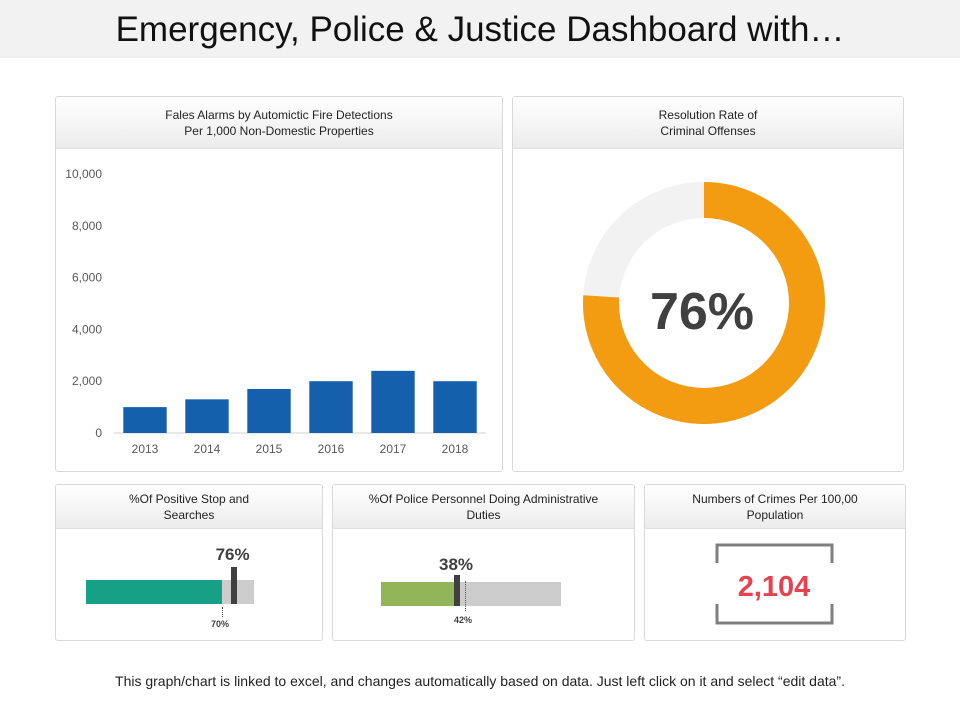 Image resolution: width=960 pixels, height=720 pixels. I want to click on donut-center-label: 76%, so click(702, 312).